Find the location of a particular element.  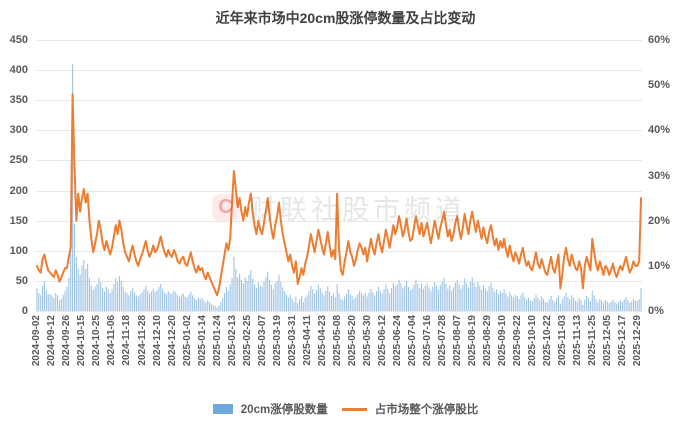

x-axis-tick: 2025-03-07 is located at coordinates (262, 341).